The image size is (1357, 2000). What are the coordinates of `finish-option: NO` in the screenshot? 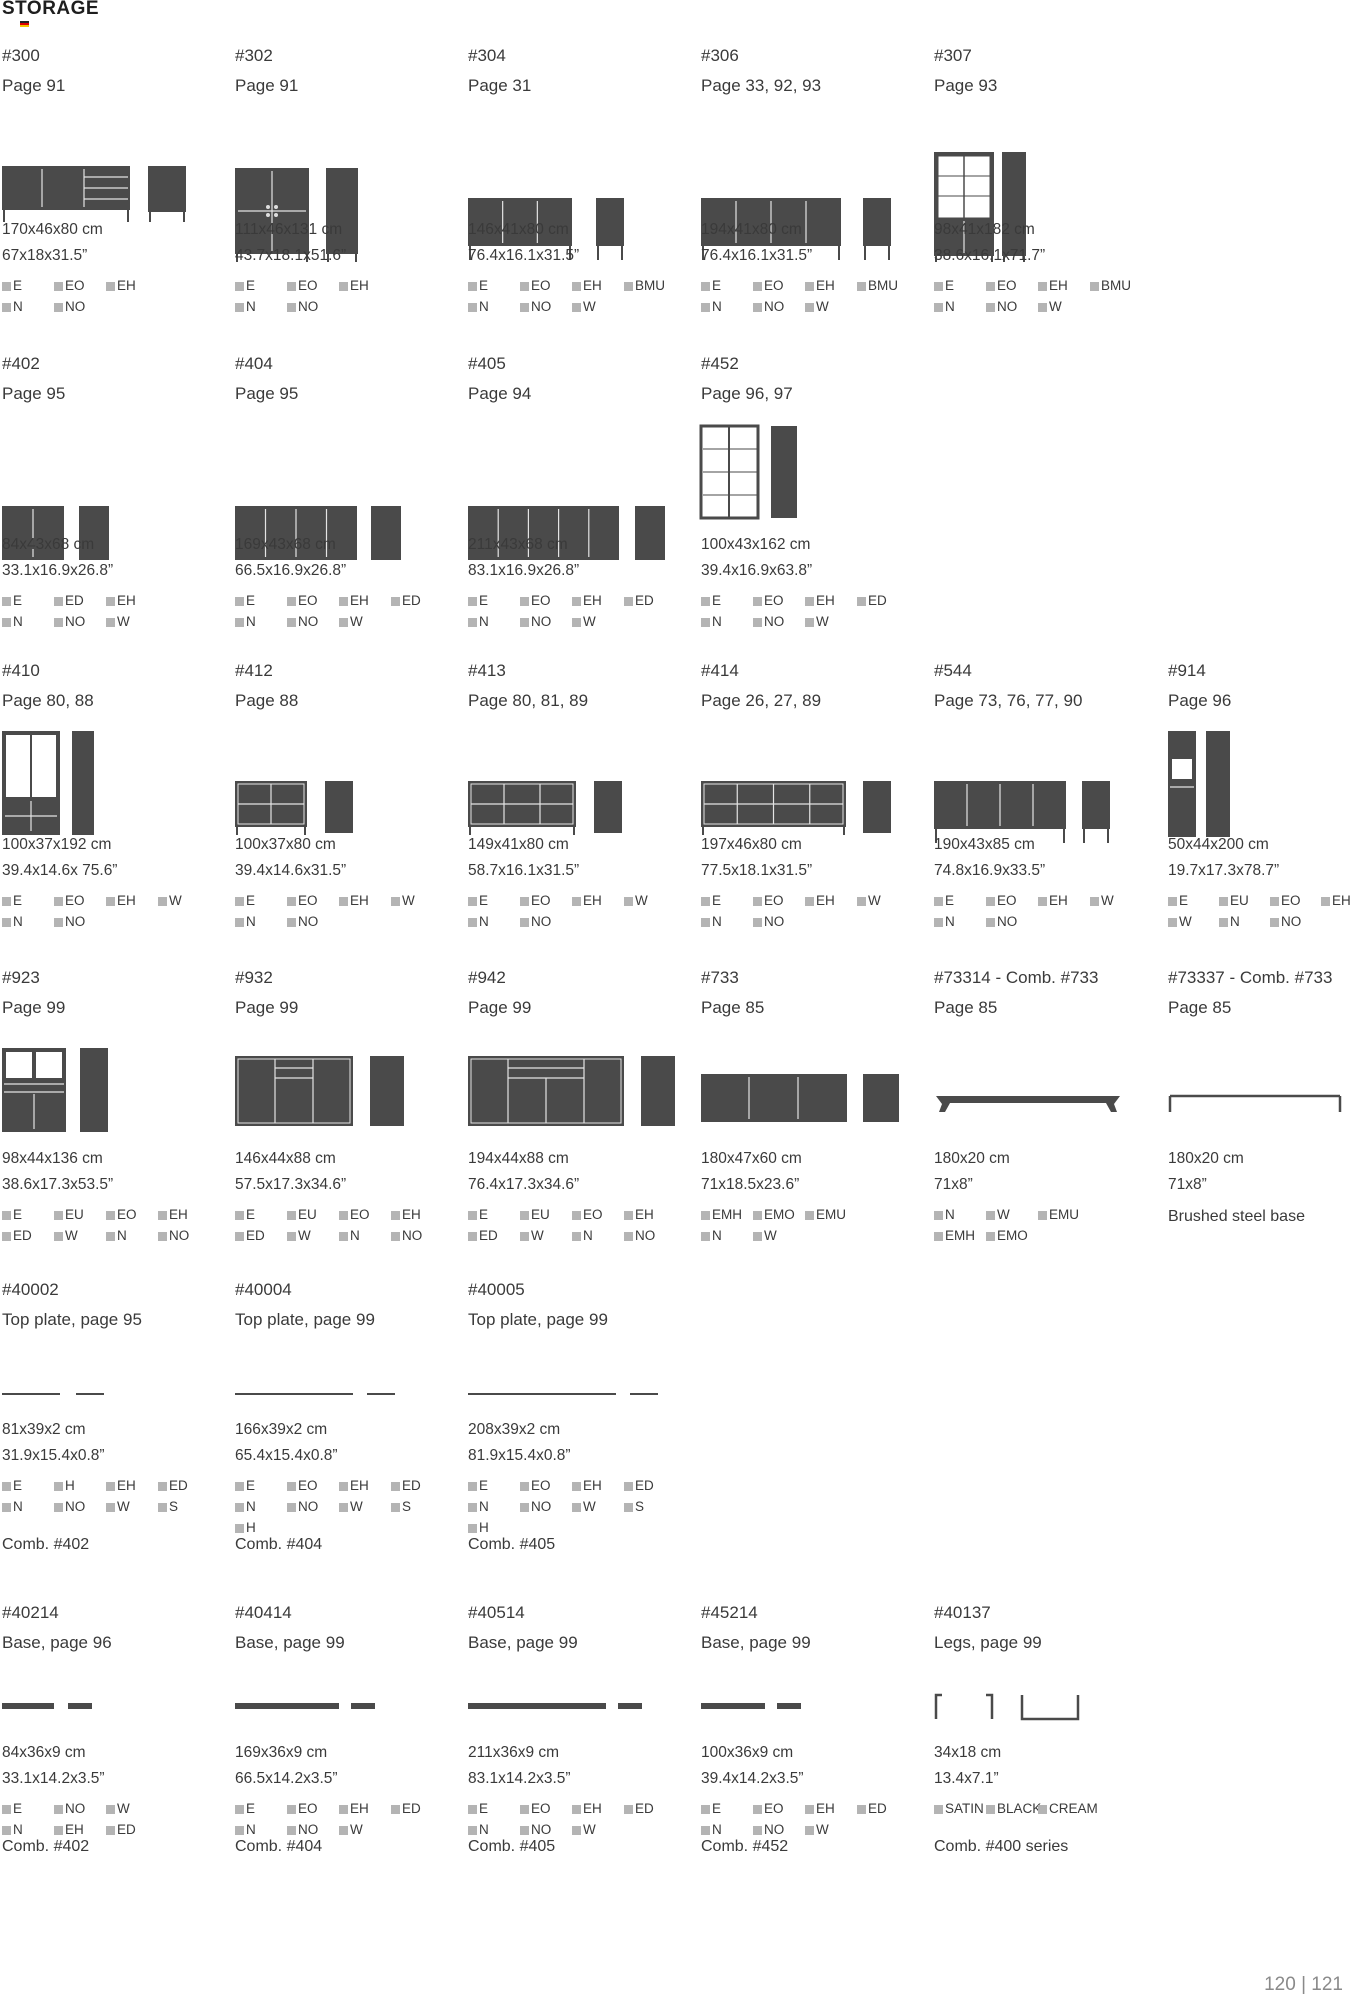 It's located at (1001, 306).